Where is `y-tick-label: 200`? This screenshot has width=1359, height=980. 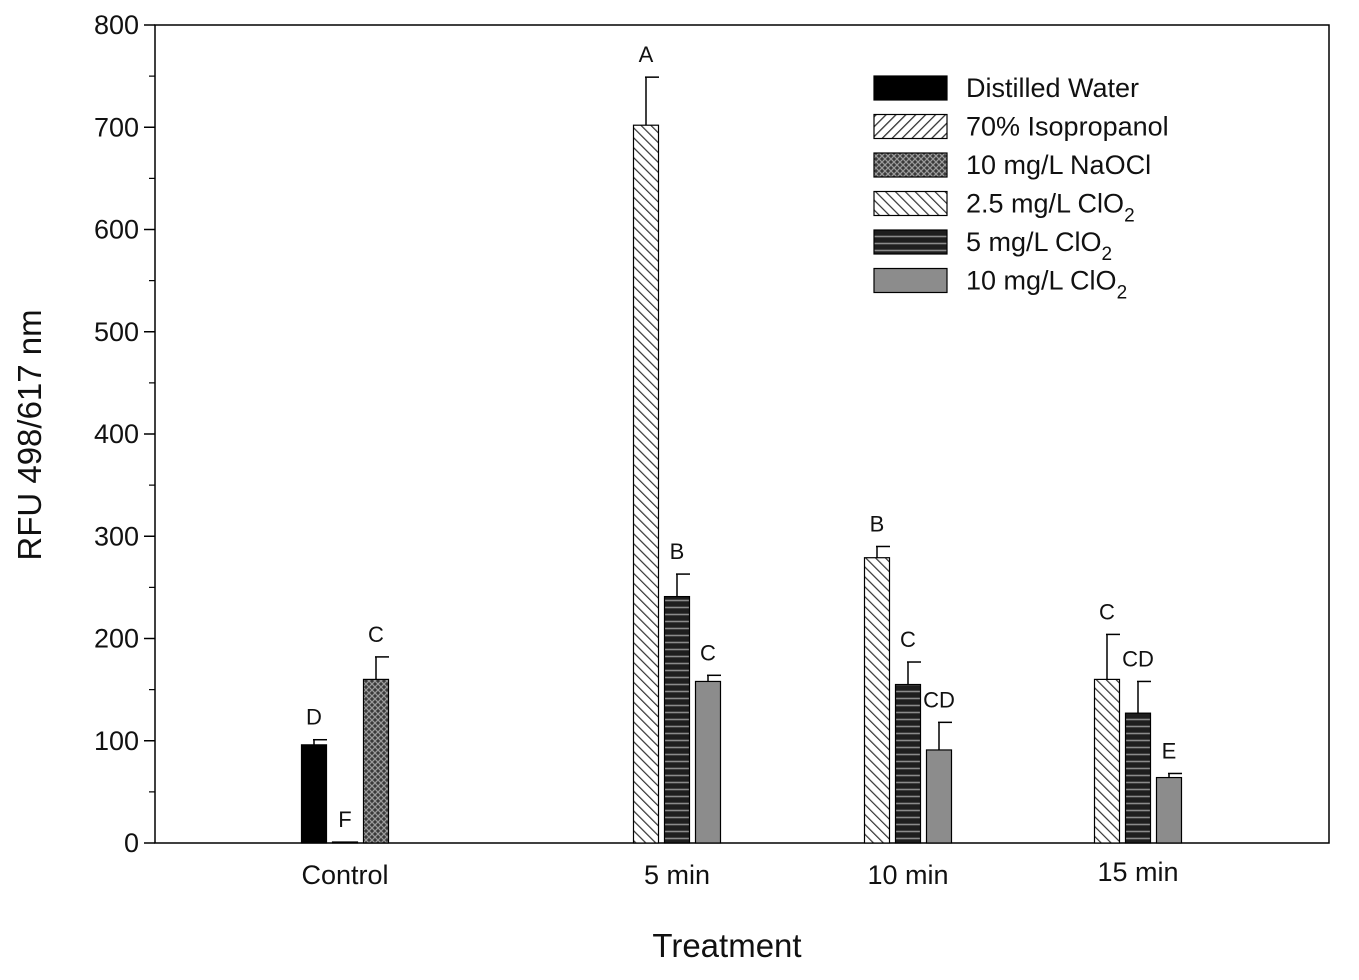 y-tick-label: 200 is located at coordinates (116, 639).